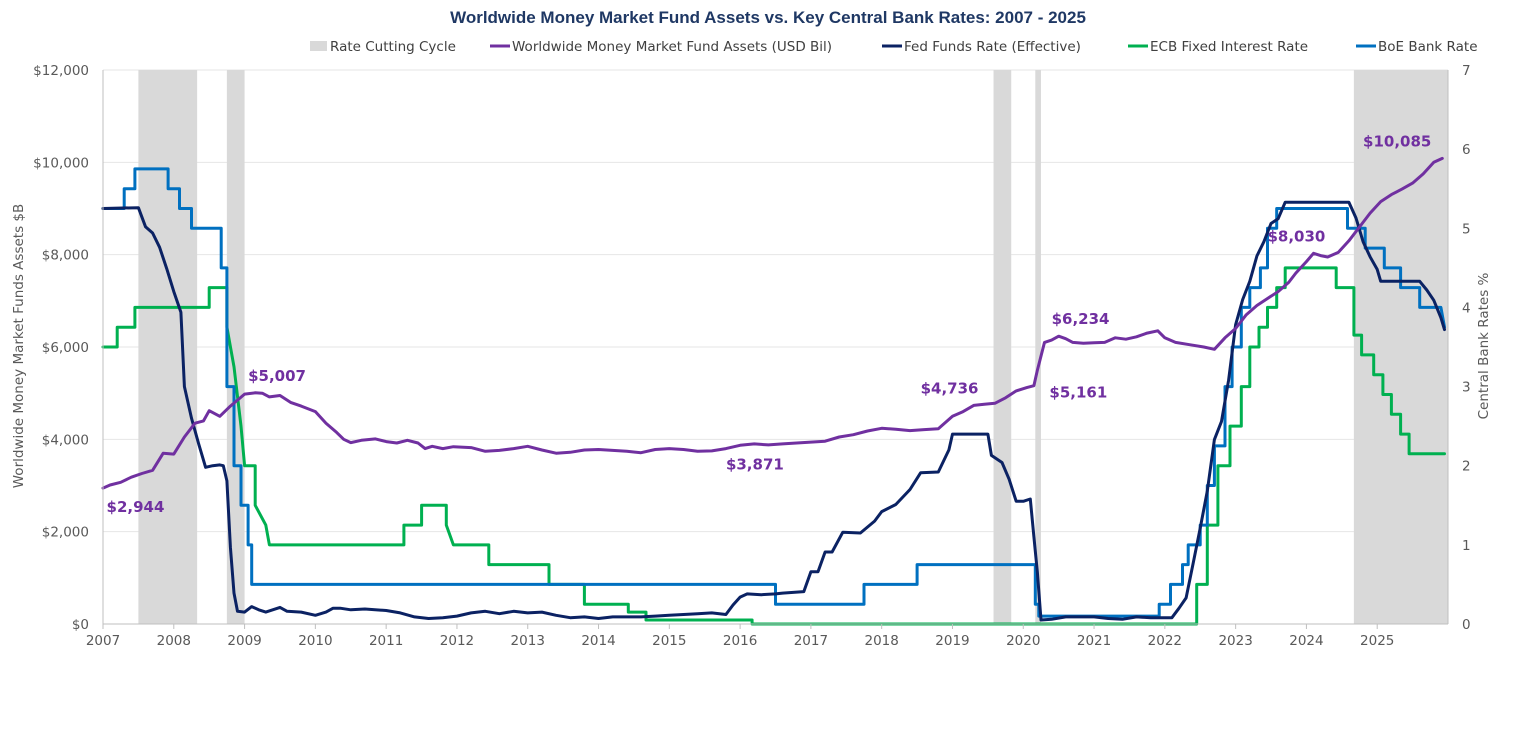 The height and width of the screenshot is (730, 1536). I want to click on x-tick-label: 2022, so click(1165, 641).